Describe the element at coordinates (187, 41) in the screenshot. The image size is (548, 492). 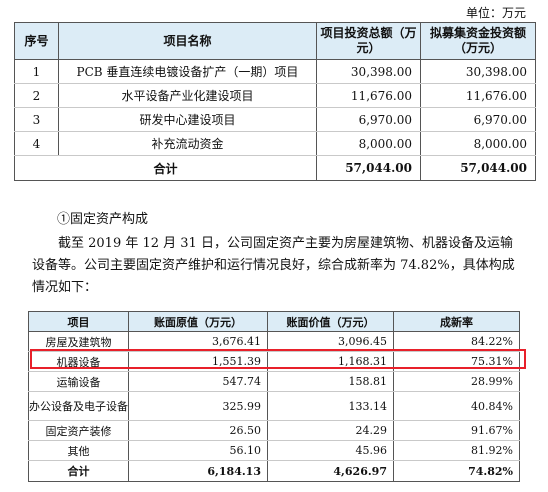
I see `header-project-name: 项目名称` at that location.